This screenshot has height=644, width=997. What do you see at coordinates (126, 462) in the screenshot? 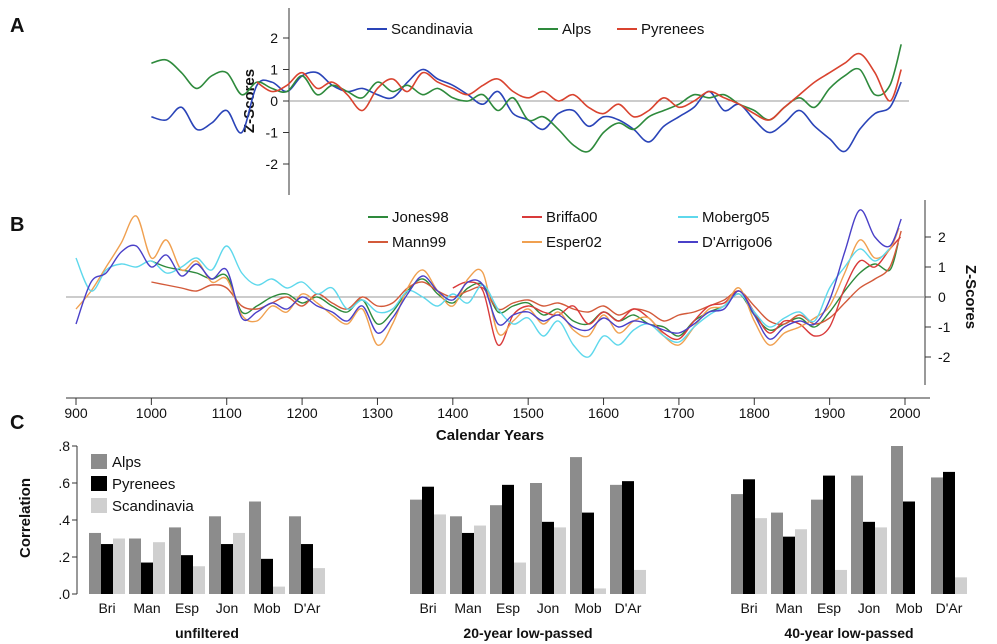
I see `panel-c-legend-label: Alps` at bounding box center [126, 462].